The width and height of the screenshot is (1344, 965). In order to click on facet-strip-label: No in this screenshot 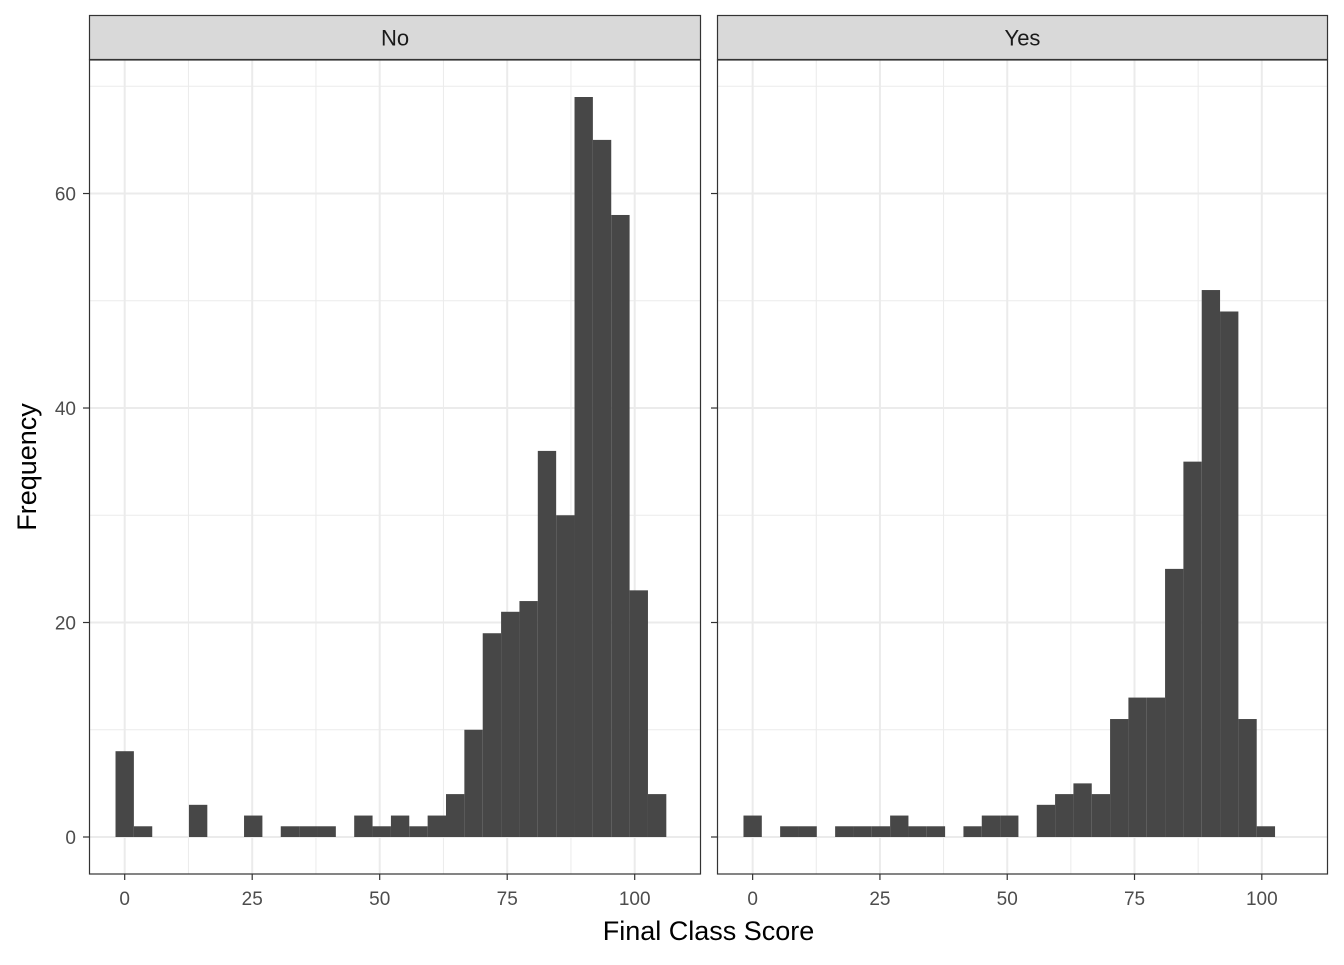, I will do `click(395, 38)`.